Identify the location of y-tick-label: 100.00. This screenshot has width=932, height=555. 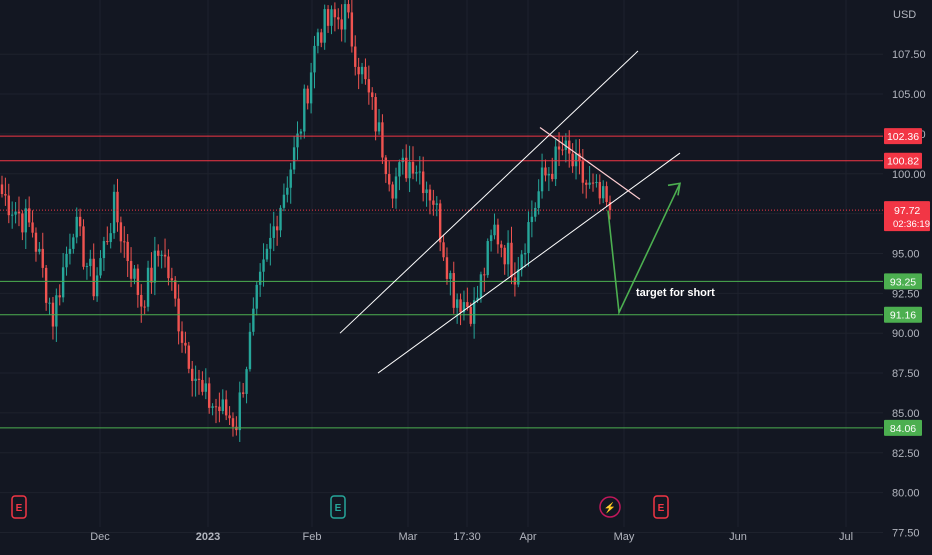
(909, 175).